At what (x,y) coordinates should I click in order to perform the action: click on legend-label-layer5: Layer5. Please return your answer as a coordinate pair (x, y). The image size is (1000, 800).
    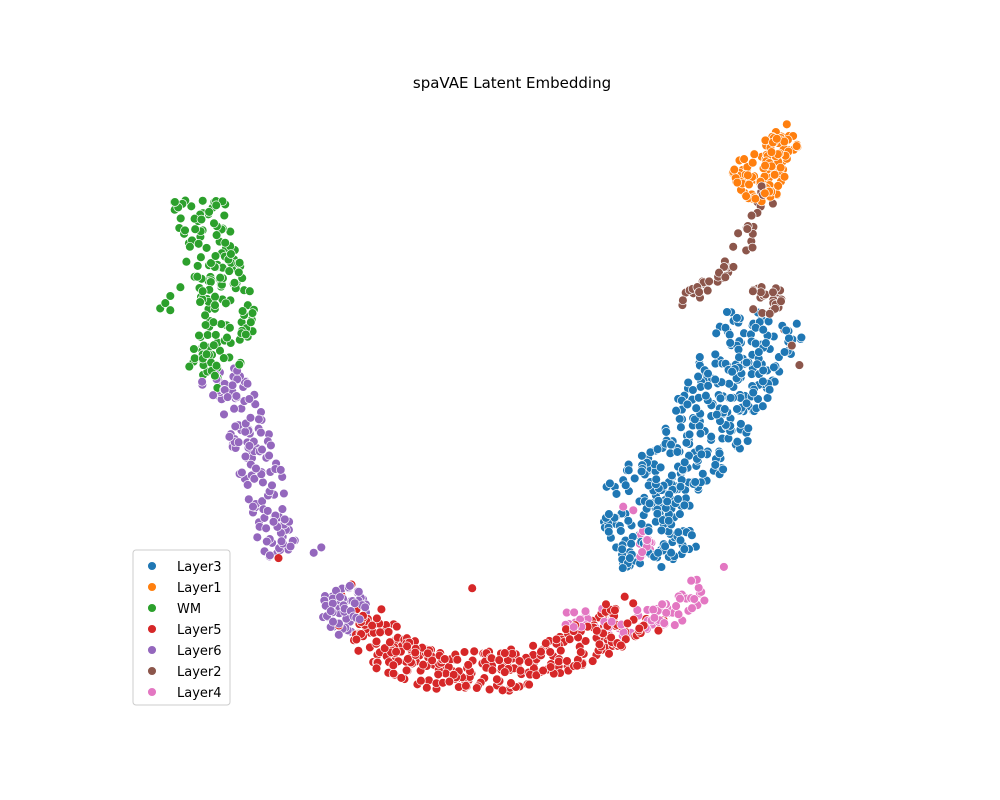
    Looking at the image, I should click on (199, 630).